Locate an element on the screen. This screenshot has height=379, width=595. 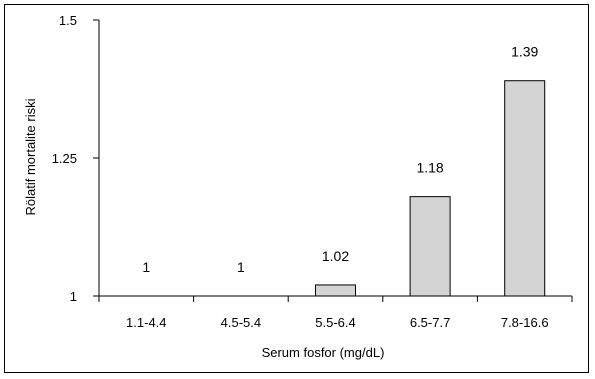
data-label: 1.39 is located at coordinates (524, 52).